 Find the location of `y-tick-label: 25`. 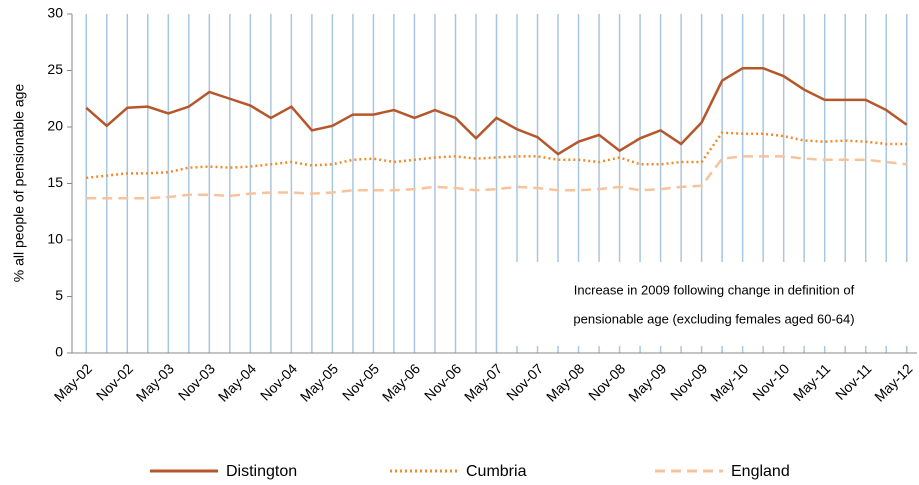

y-tick-label: 25 is located at coordinates (55, 69).